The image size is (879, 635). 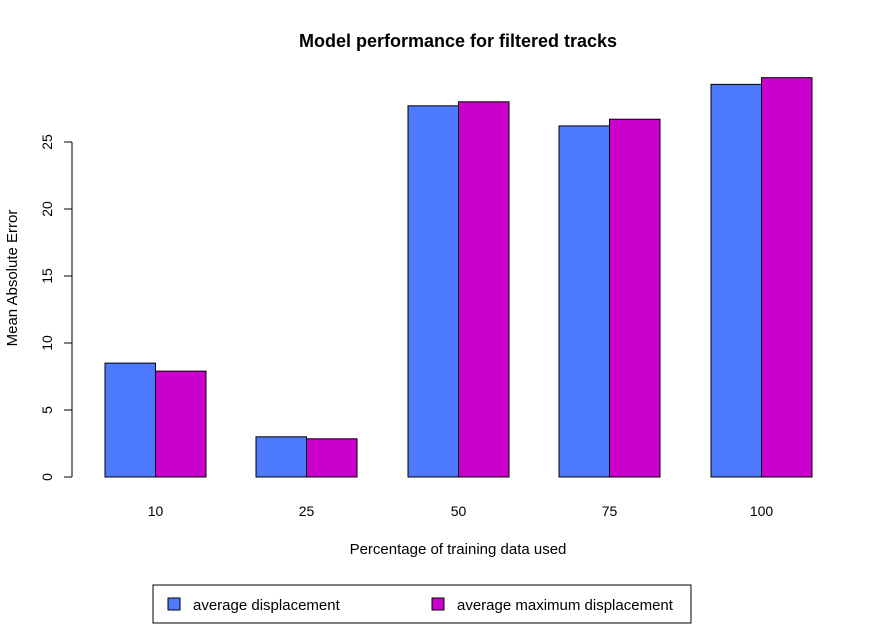 I want to click on x-tick-label: 25, so click(x=307, y=511).